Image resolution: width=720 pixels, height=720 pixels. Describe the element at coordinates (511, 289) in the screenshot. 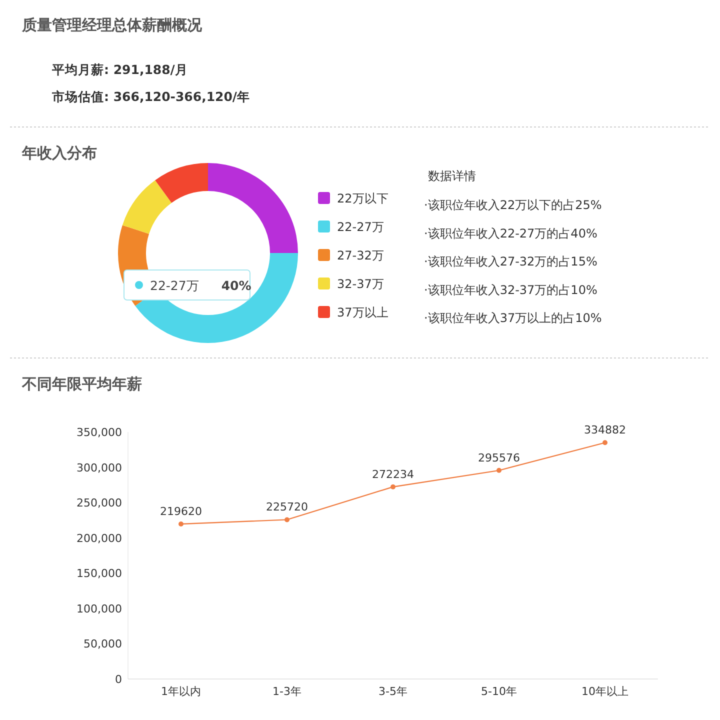

I see `text: ·该职位年收入32-37万的占10%` at that location.